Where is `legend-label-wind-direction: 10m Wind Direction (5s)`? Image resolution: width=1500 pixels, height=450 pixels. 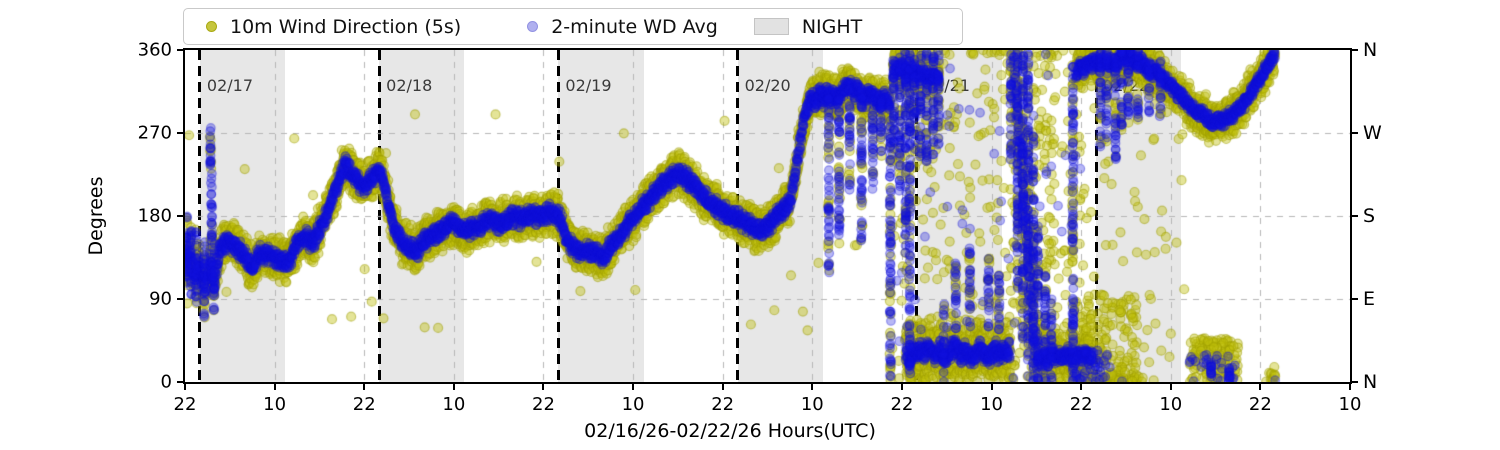
legend-label-wind-direction: 10m Wind Direction (5s) is located at coordinates (346, 26).